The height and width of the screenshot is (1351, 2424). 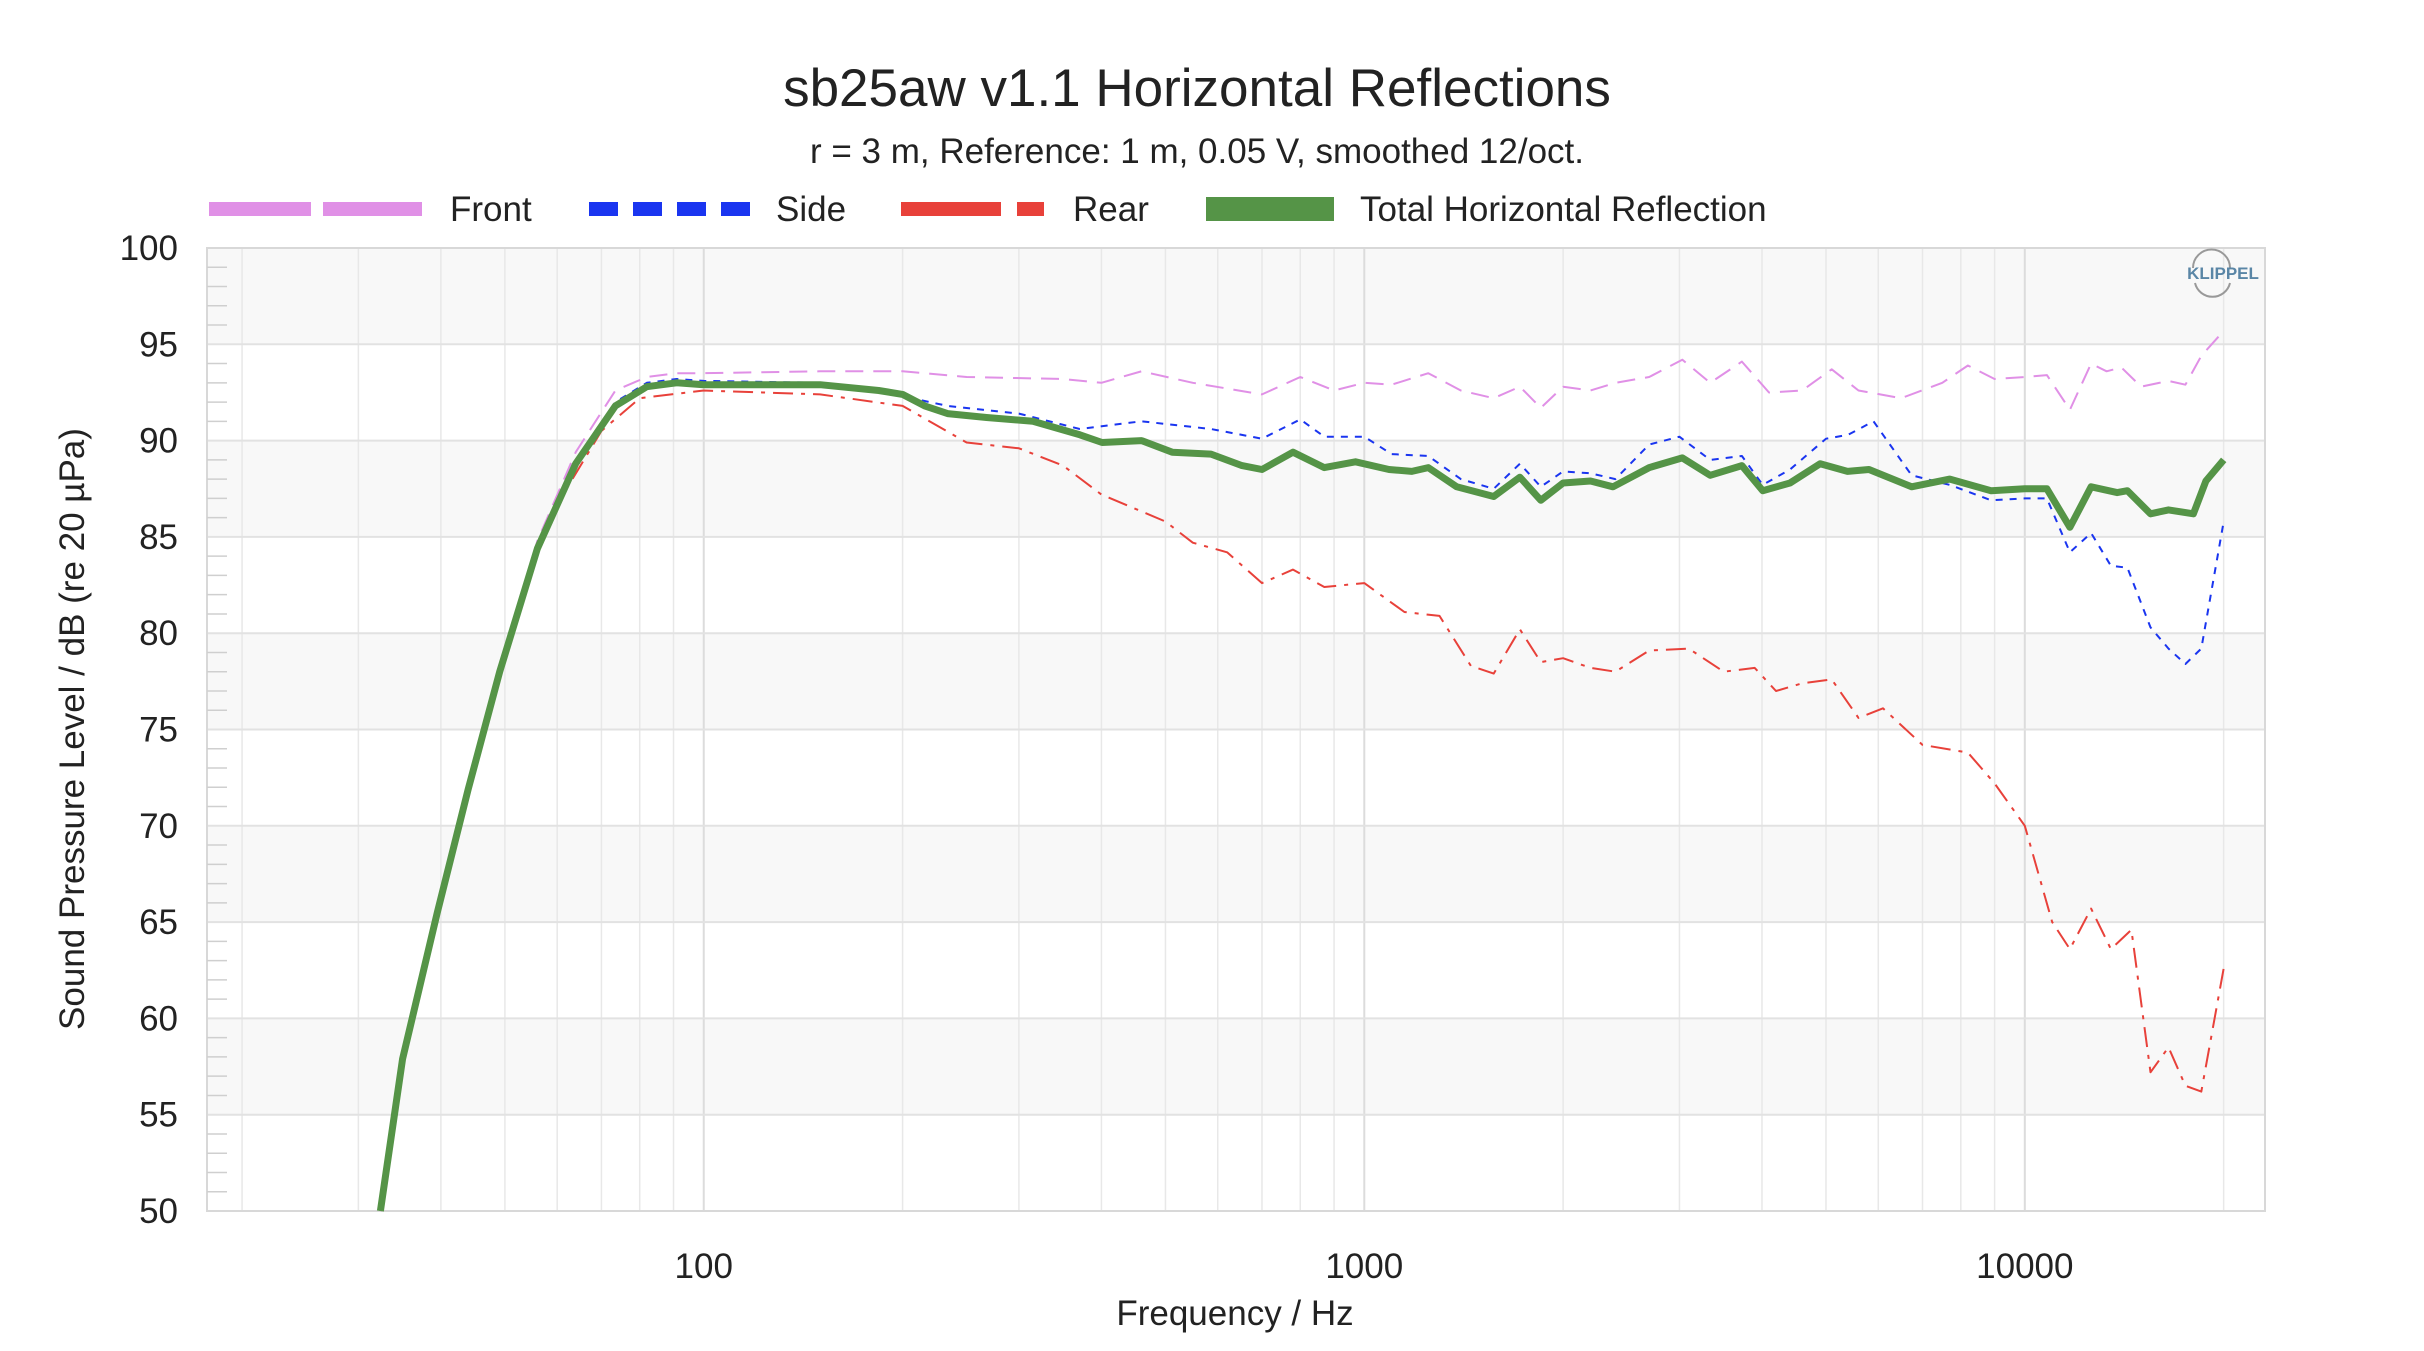 I want to click on x-tick-label: 1000, so click(x=1364, y=1266).